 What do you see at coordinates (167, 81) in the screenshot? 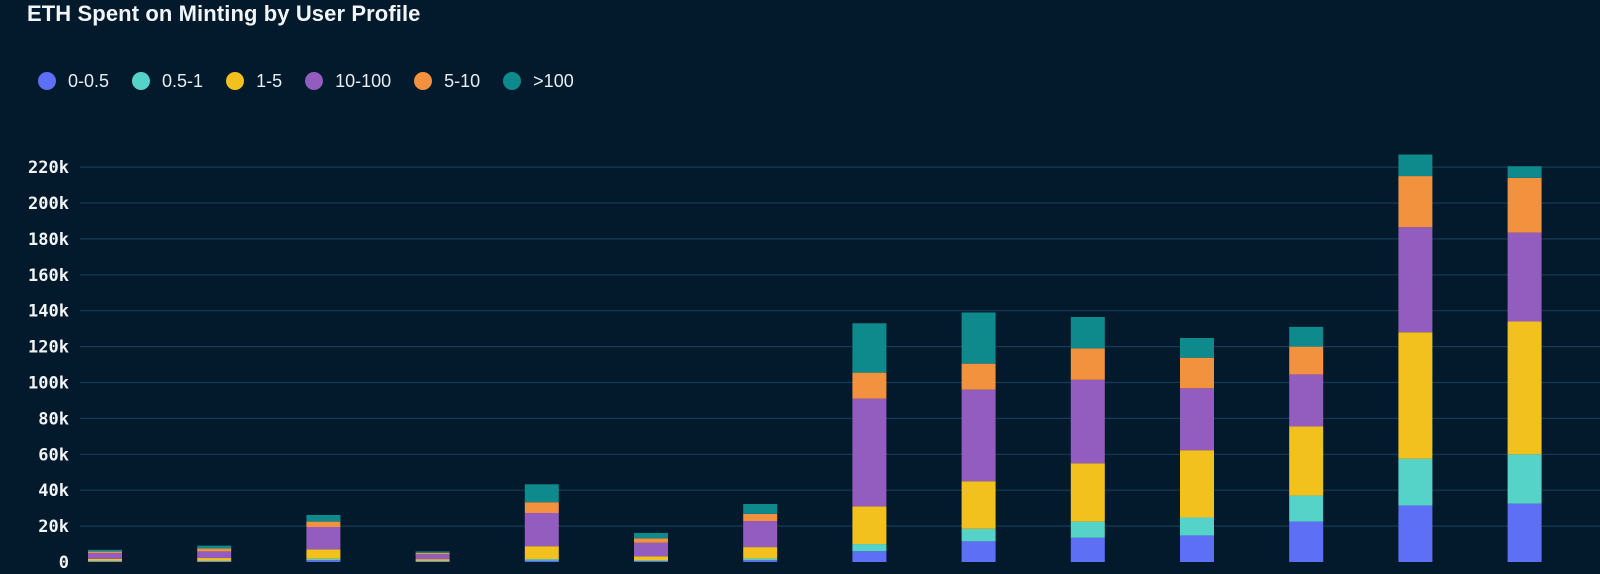
I see `legend-item-0.5-1: 0.5-1` at bounding box center [167, 81].